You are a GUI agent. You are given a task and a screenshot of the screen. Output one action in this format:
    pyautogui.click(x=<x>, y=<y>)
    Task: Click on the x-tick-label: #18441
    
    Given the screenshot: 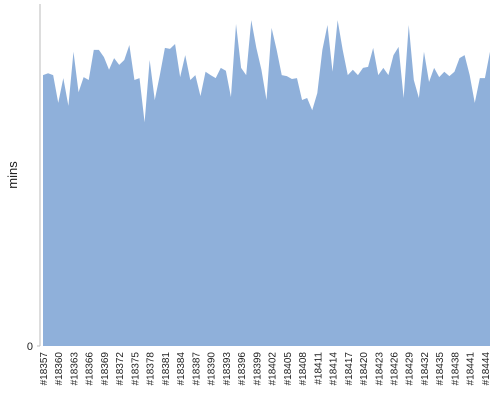 What is the action you would take?
    pyautogui.click(x=471, y=369)
    